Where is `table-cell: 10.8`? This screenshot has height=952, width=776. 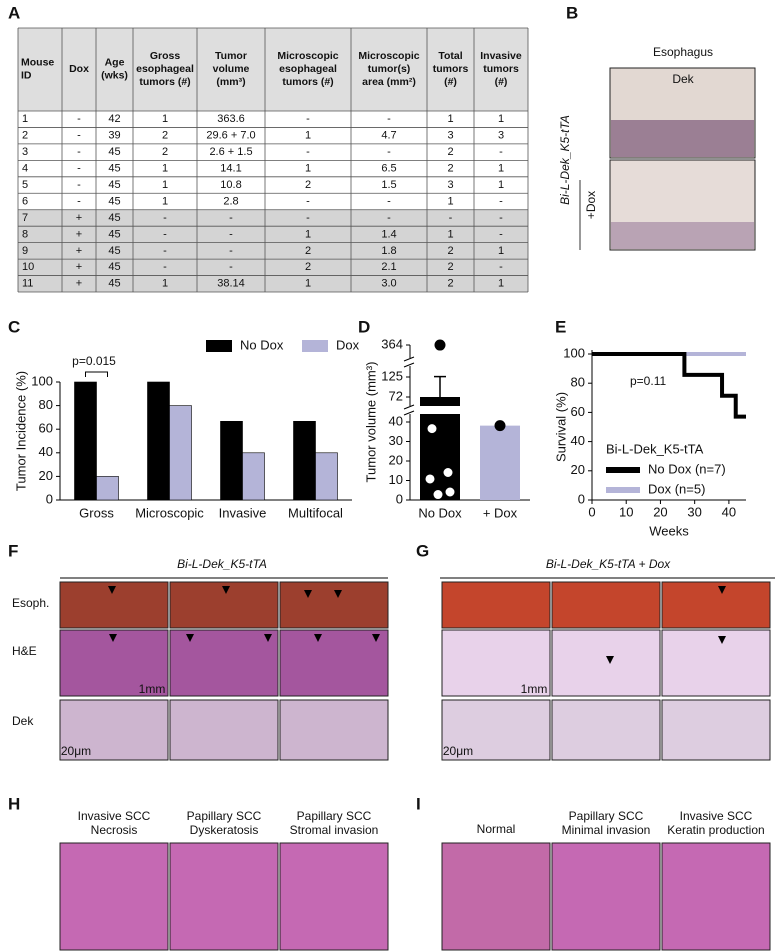
table-cell: 10.8 is located at coordinates (230, 185).